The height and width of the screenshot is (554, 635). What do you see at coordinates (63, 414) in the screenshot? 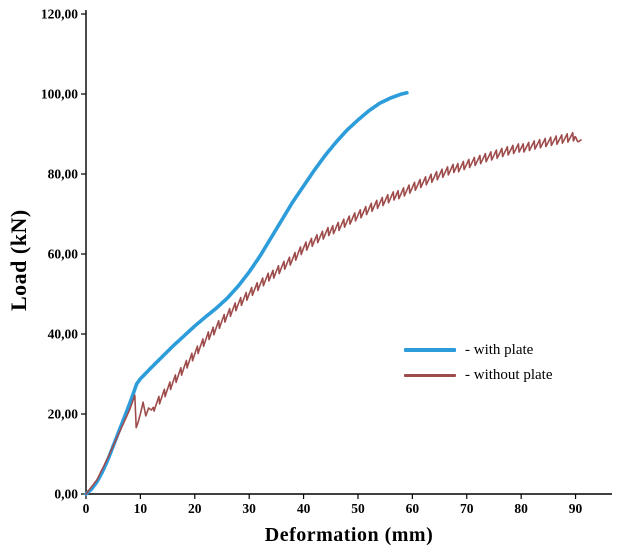
I see `y-tick-label: 20,00` at bounding box center [63, 414].